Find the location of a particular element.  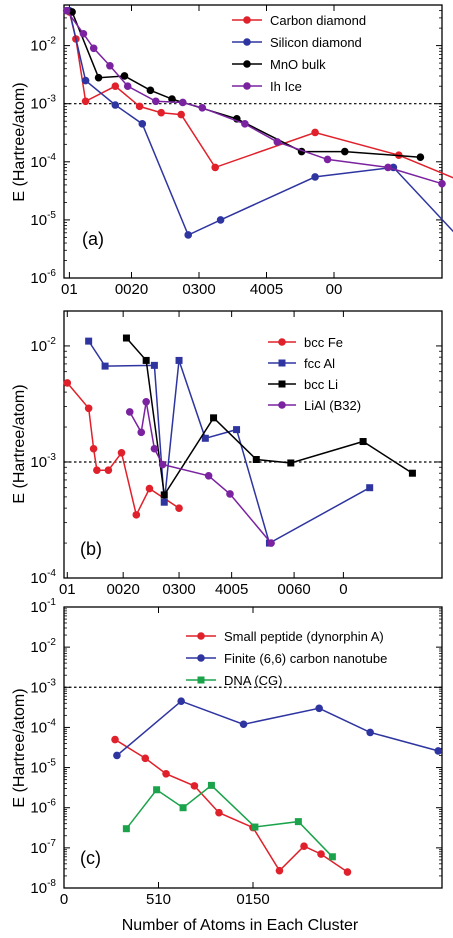

x-tick-label: 00 is located at coordinates (334, 289).